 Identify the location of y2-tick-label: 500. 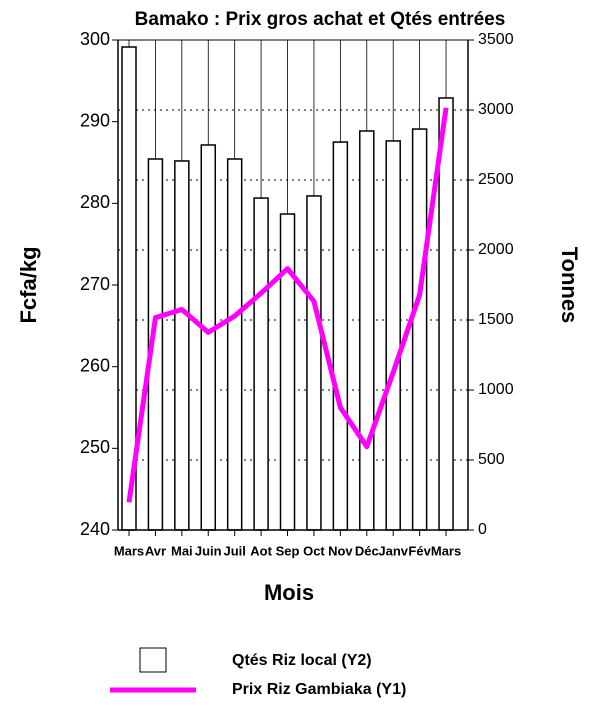
(491, 459).